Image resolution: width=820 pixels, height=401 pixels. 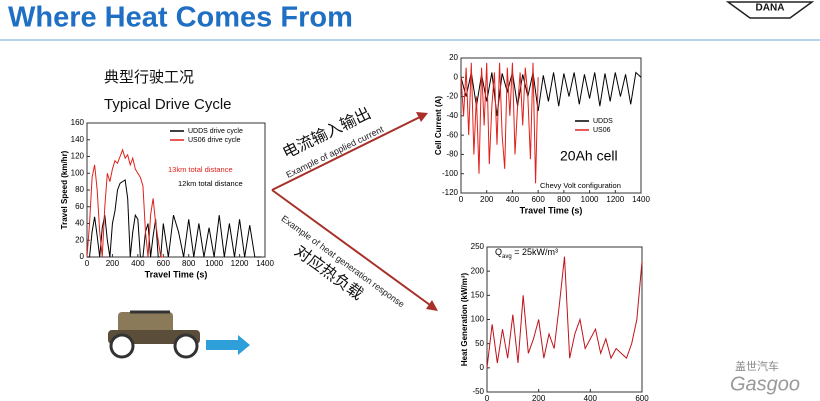 I want to click on arrow-upper, so click(x=346, y=153).